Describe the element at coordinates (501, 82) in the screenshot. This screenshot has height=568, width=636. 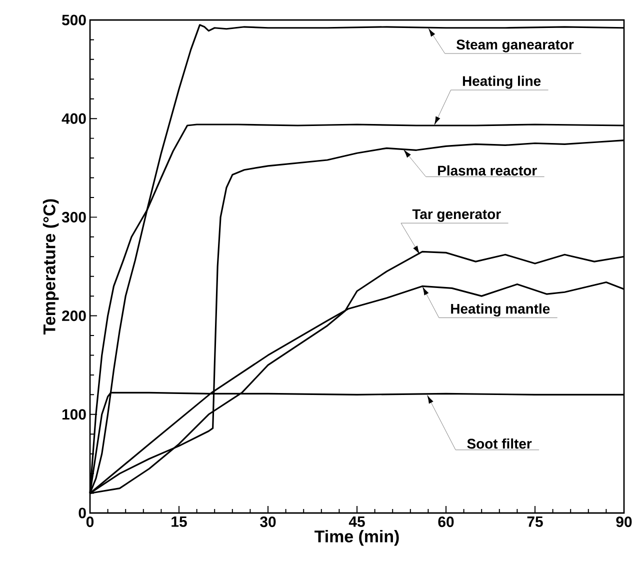
I see `annotation: Heating line` at that location.